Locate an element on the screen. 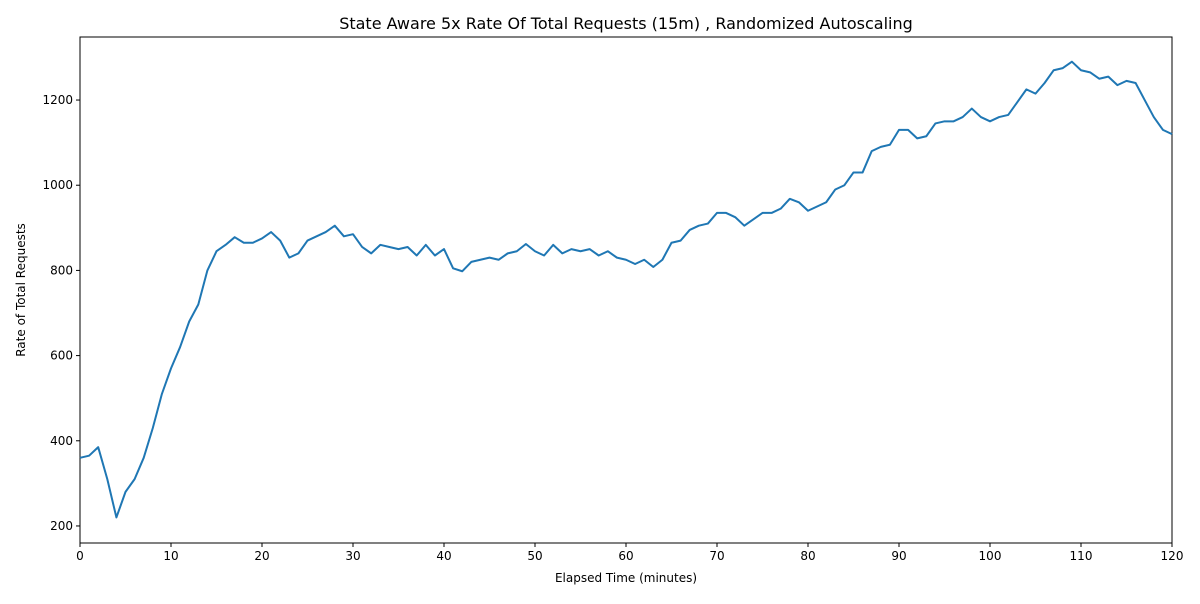 This screenshot has width=1200, height=604. x-tick-label: 80 is located at coordinates (807, 556).